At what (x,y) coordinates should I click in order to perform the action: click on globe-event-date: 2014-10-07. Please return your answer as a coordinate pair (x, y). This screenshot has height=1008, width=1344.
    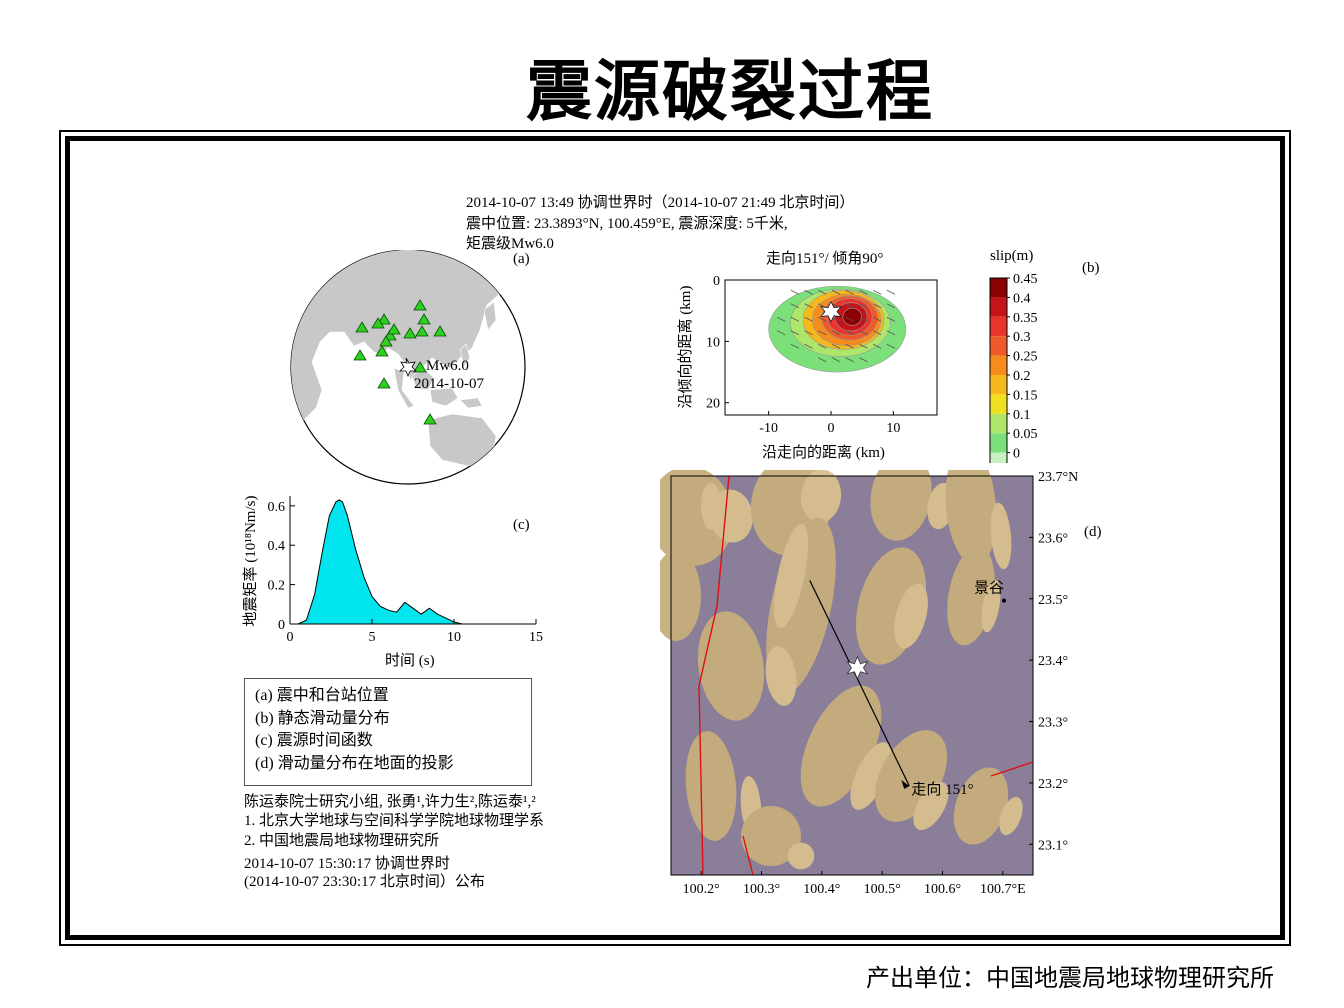
    Looking at the image, I should click on (449, 384).